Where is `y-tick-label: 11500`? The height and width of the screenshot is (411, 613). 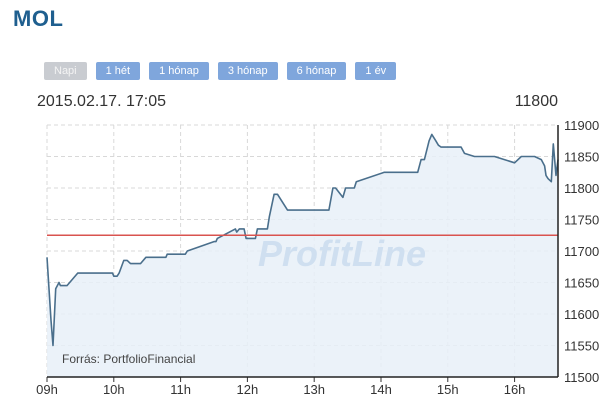
y-tick-label: 11500 is located at coordinates (581, 377).